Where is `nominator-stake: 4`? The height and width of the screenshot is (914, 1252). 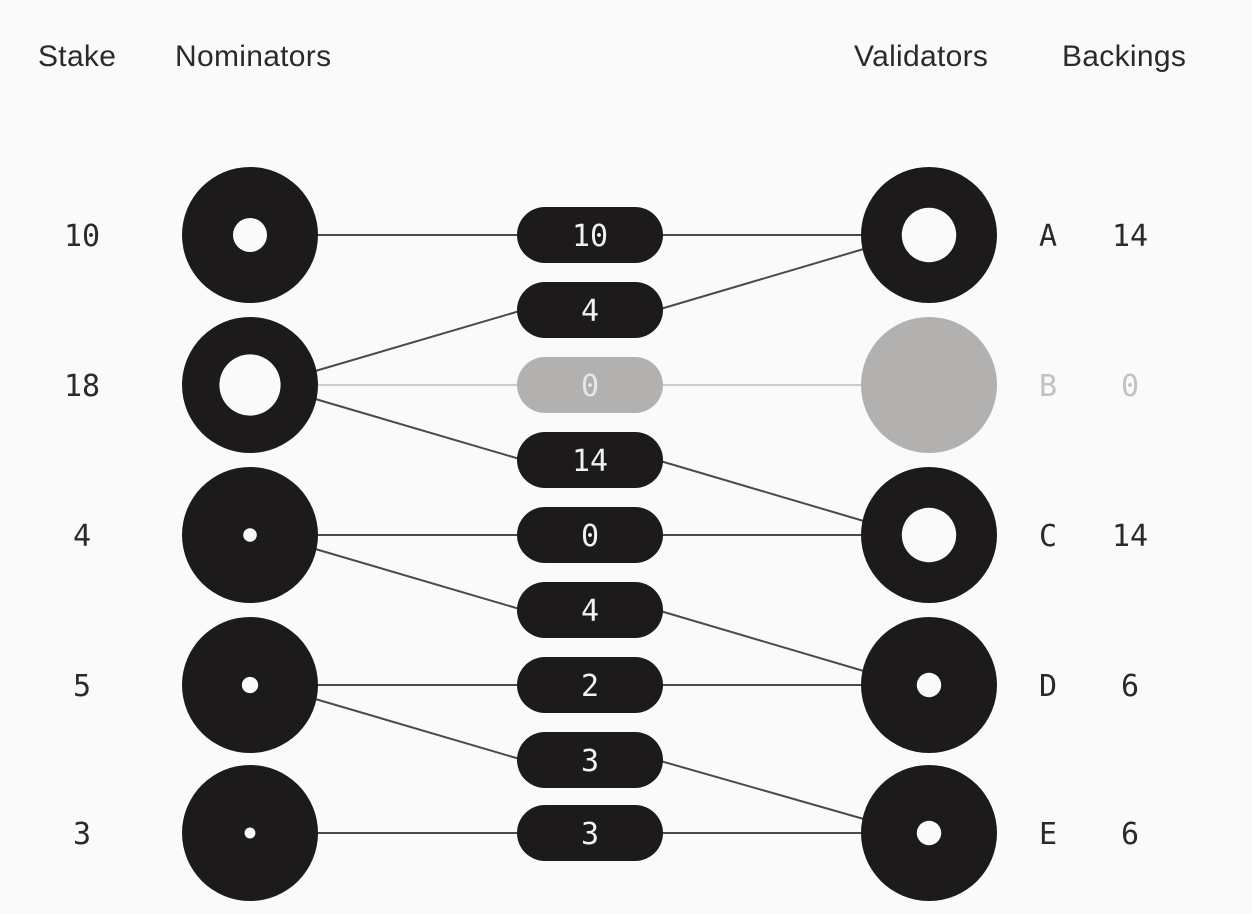
nominator-stake: 4 is located at coordinates (82, 536).